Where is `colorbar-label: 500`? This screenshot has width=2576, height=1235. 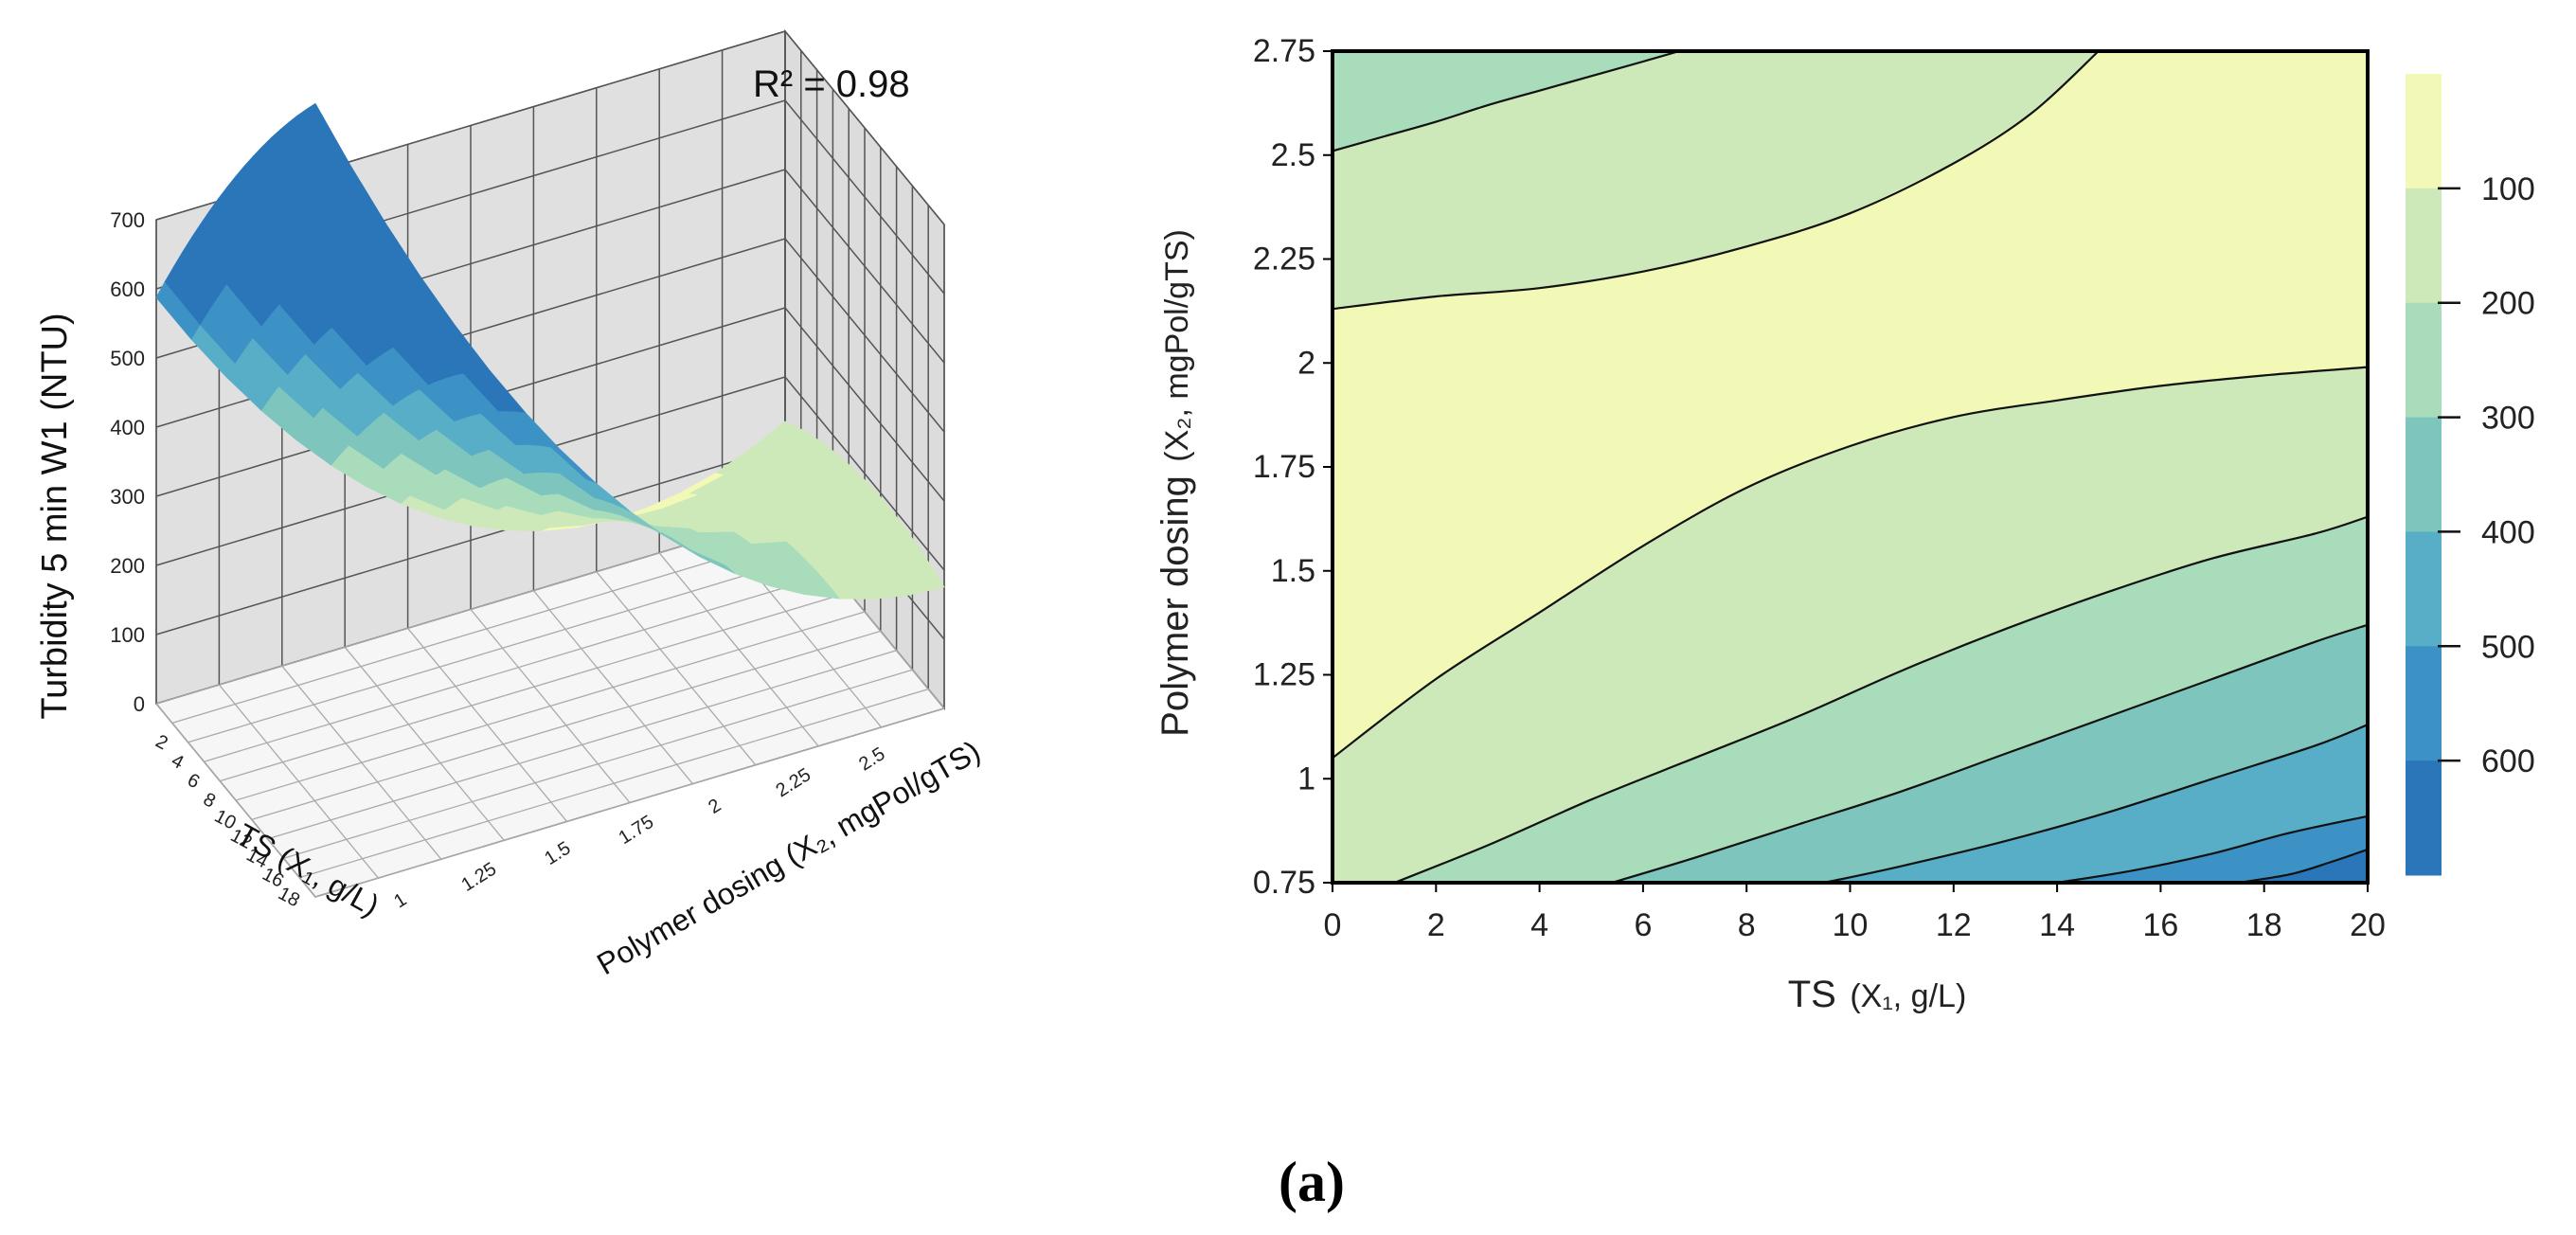 colorbar-label: 500 is located at coordinates (2508, 647).